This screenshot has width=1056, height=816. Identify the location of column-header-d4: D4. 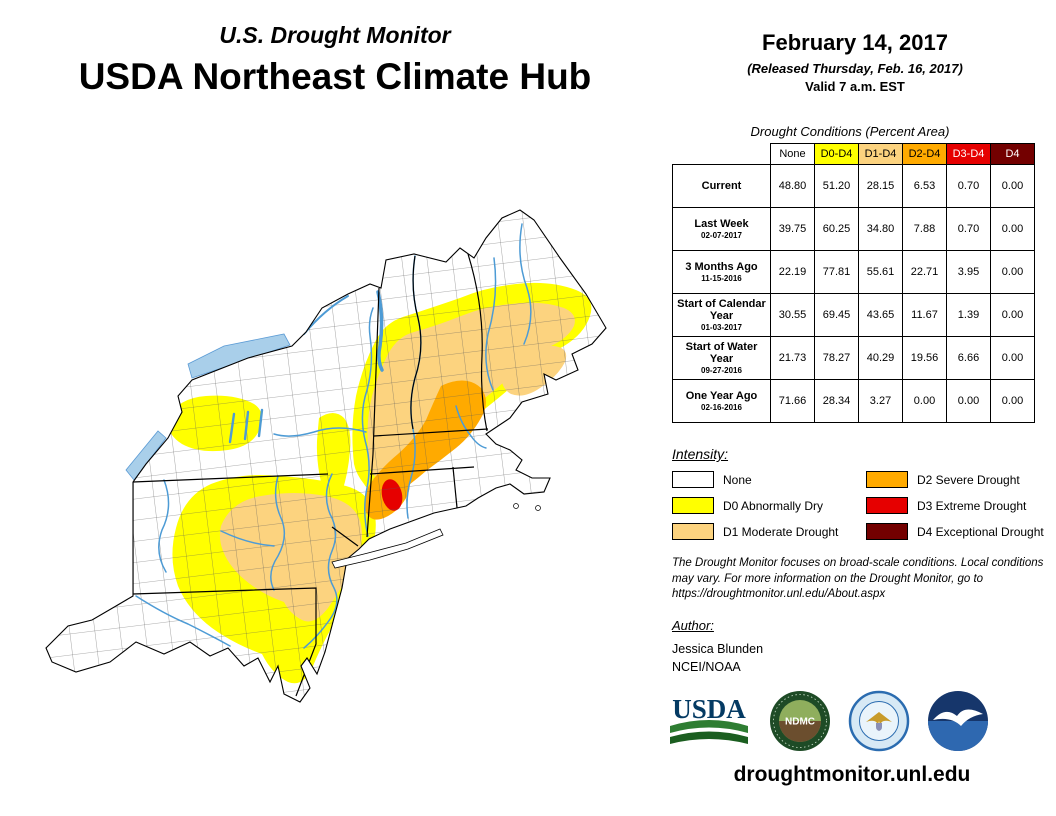
(1012, 154).